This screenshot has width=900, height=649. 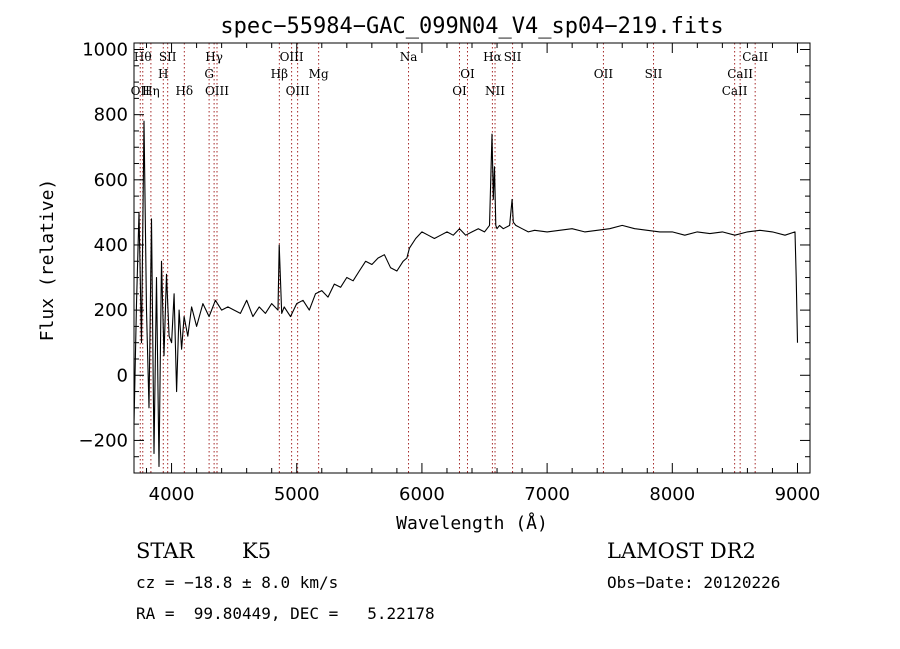 What do you see at coordinates (681, 551) in the screenshot?
I see `survey-name: LAMOST DR2` at bounding box center [681, 551].